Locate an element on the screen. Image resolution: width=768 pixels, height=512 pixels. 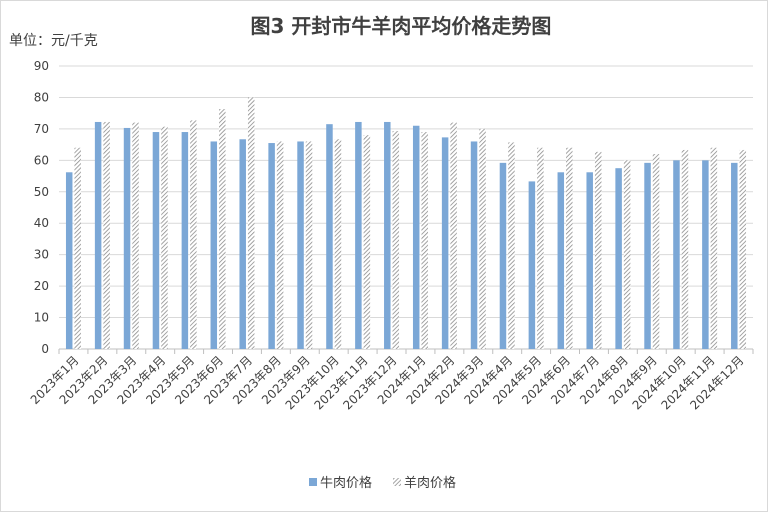
y-tick-label: 80 is located at coordinates (41, 97).